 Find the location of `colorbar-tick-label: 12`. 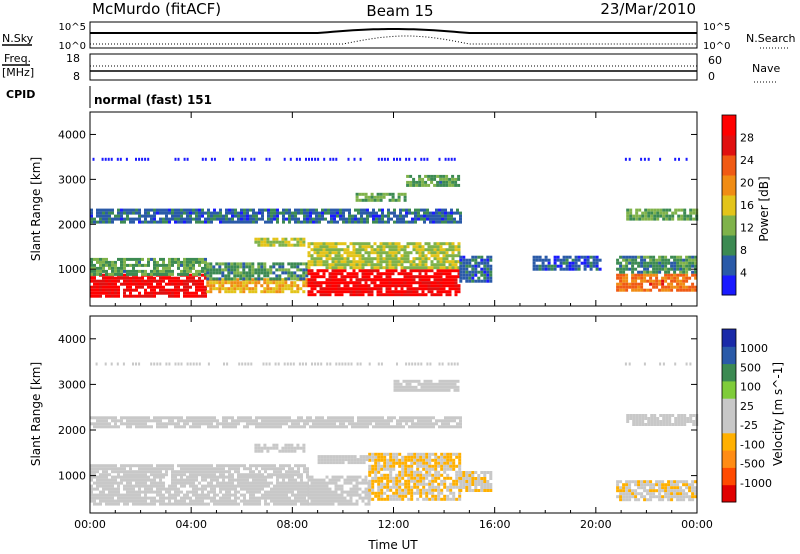

colorbar-tick-label: 12 is located at coordinates (747, 228).